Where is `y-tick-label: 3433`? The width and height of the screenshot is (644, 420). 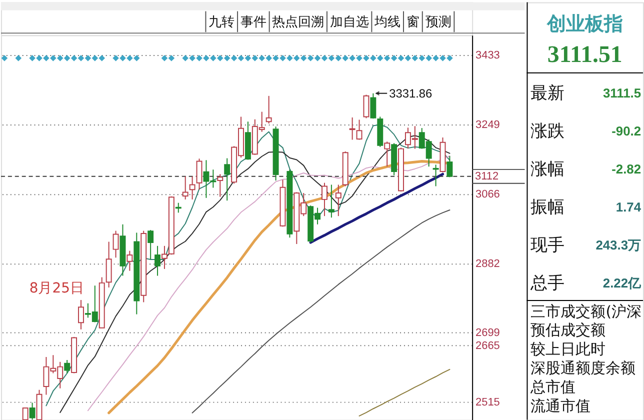
y-tick-label: 3433 is located at coordinates (488, 56).